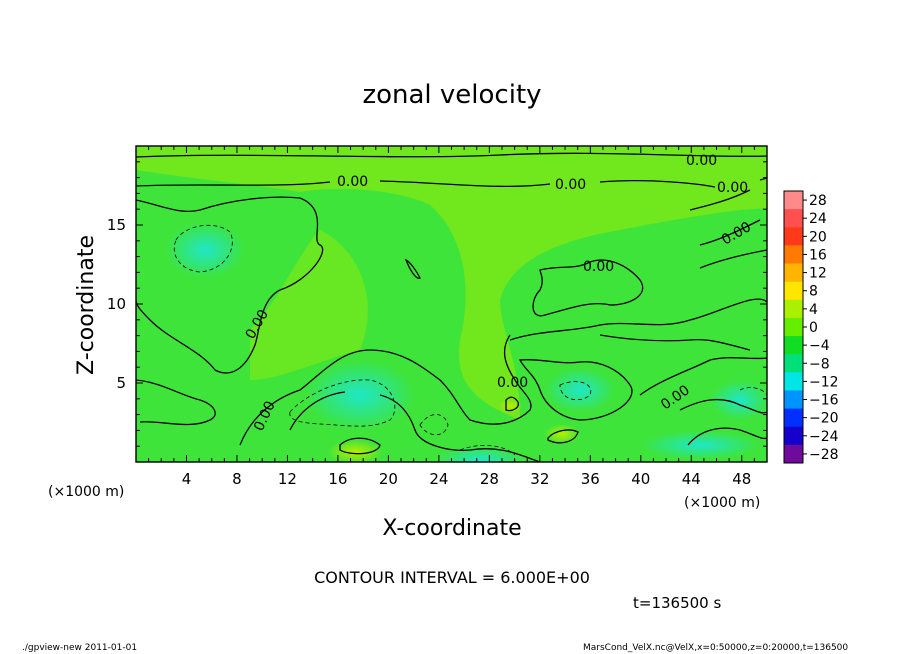 The width and height of the screenshot is (904, 654). What do you see at coordinates (813, 310) in the screenshot?
I see `colorbar-label: 4` at bounding box center [813, 310].